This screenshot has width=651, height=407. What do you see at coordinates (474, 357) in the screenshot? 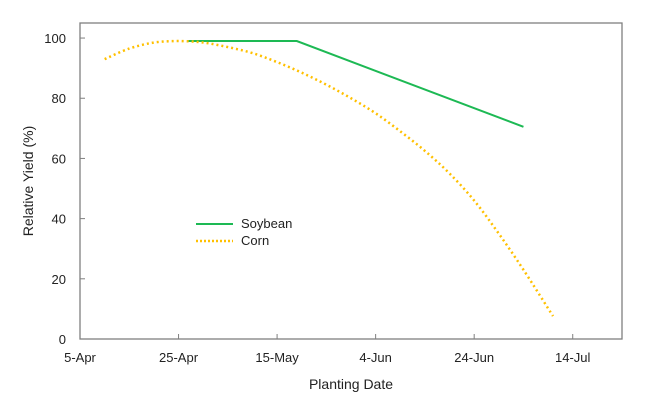
I see `x-tick-label: 24-Jun` at bounding box center [474, 357].